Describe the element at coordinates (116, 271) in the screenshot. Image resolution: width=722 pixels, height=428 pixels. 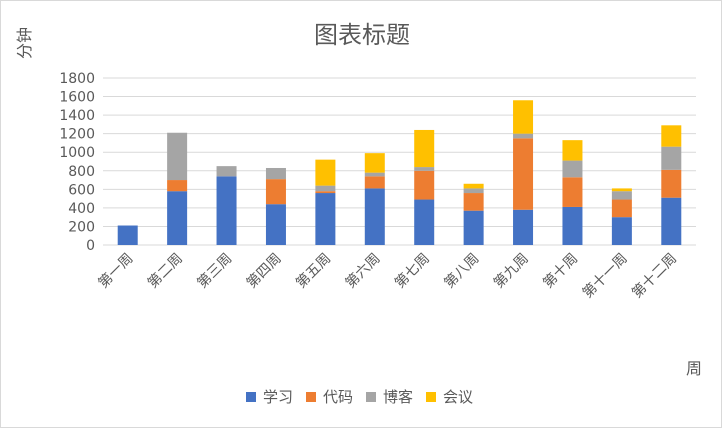
I see `x-tick-label: 第一周` at that location.